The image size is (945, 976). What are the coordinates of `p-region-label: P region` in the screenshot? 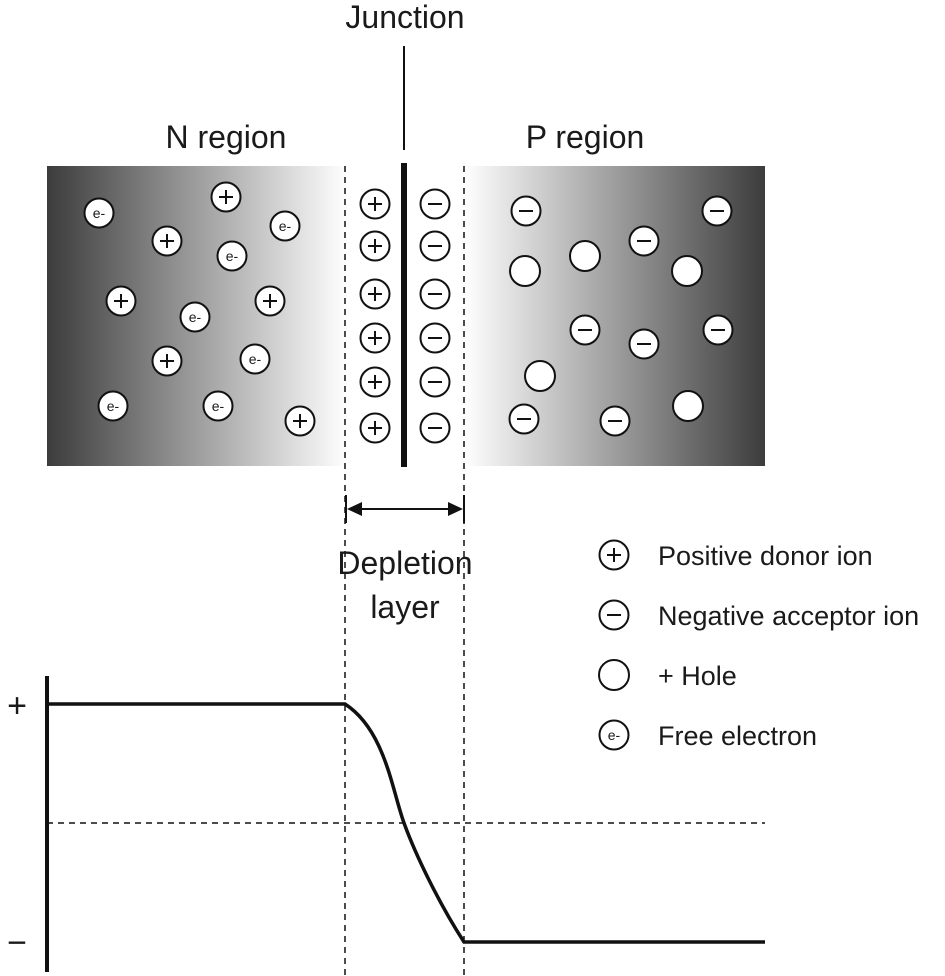 It's located at (585, 137).